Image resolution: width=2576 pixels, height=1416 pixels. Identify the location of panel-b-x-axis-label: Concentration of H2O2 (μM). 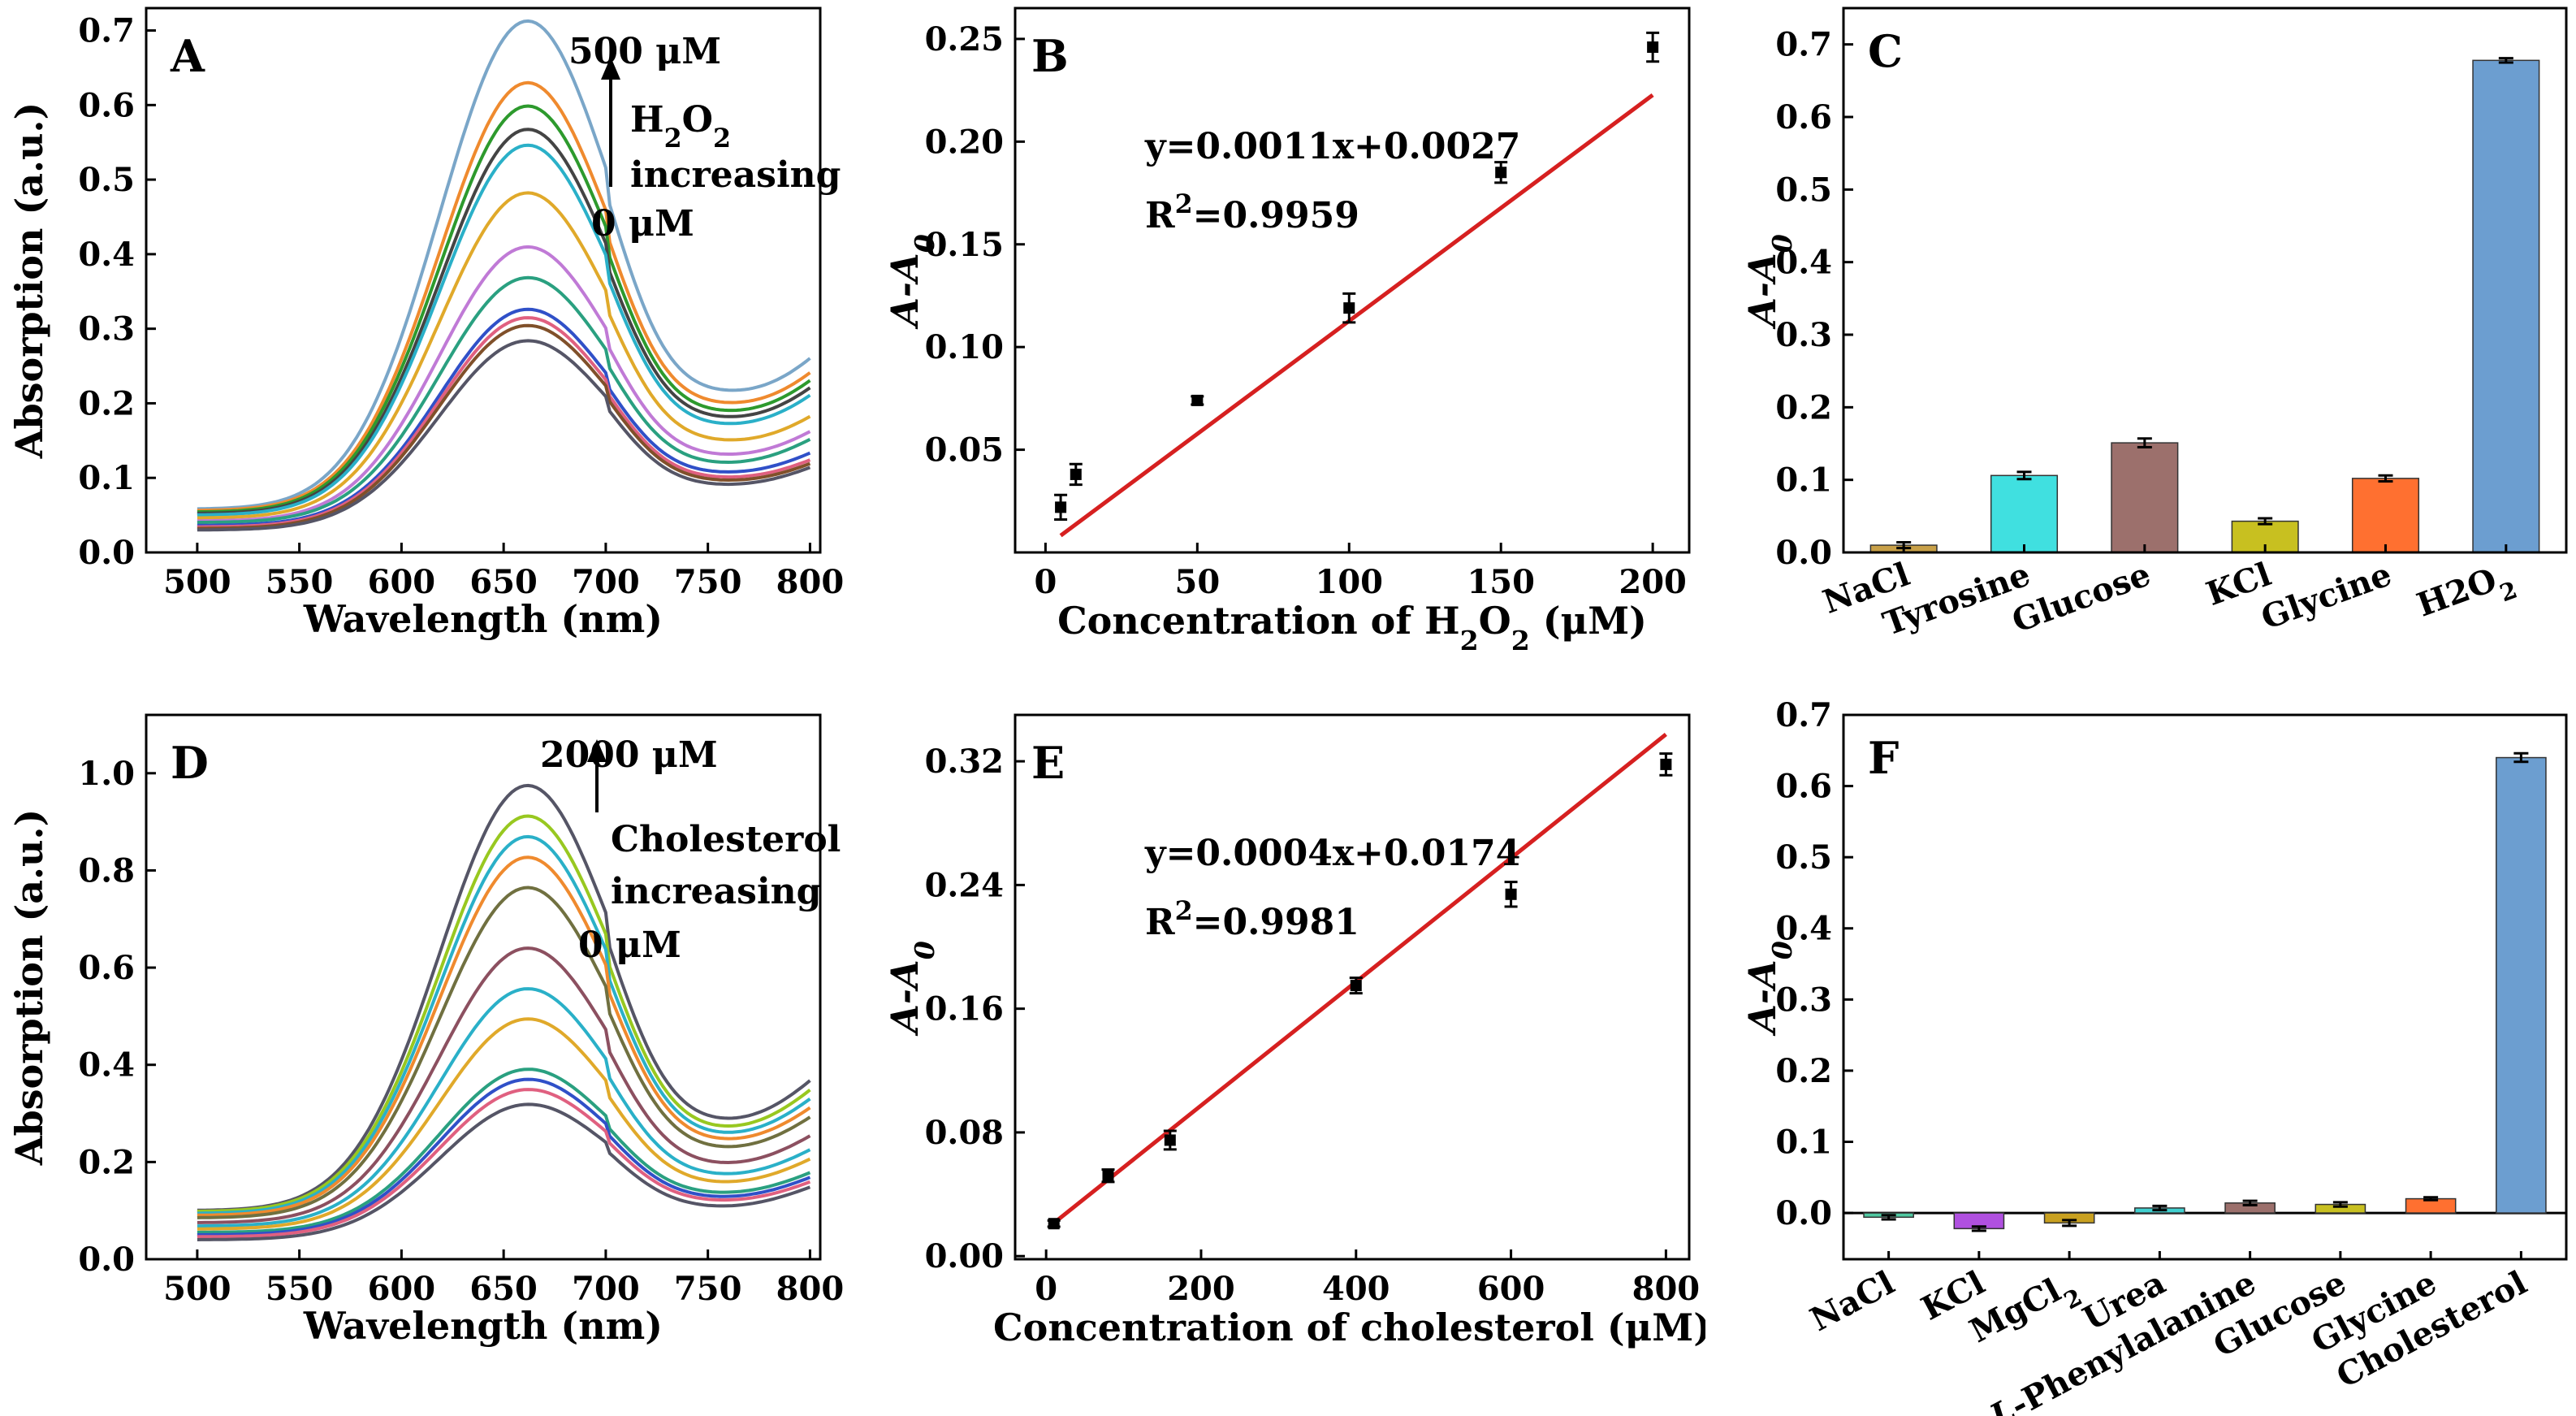
(1352, 627).